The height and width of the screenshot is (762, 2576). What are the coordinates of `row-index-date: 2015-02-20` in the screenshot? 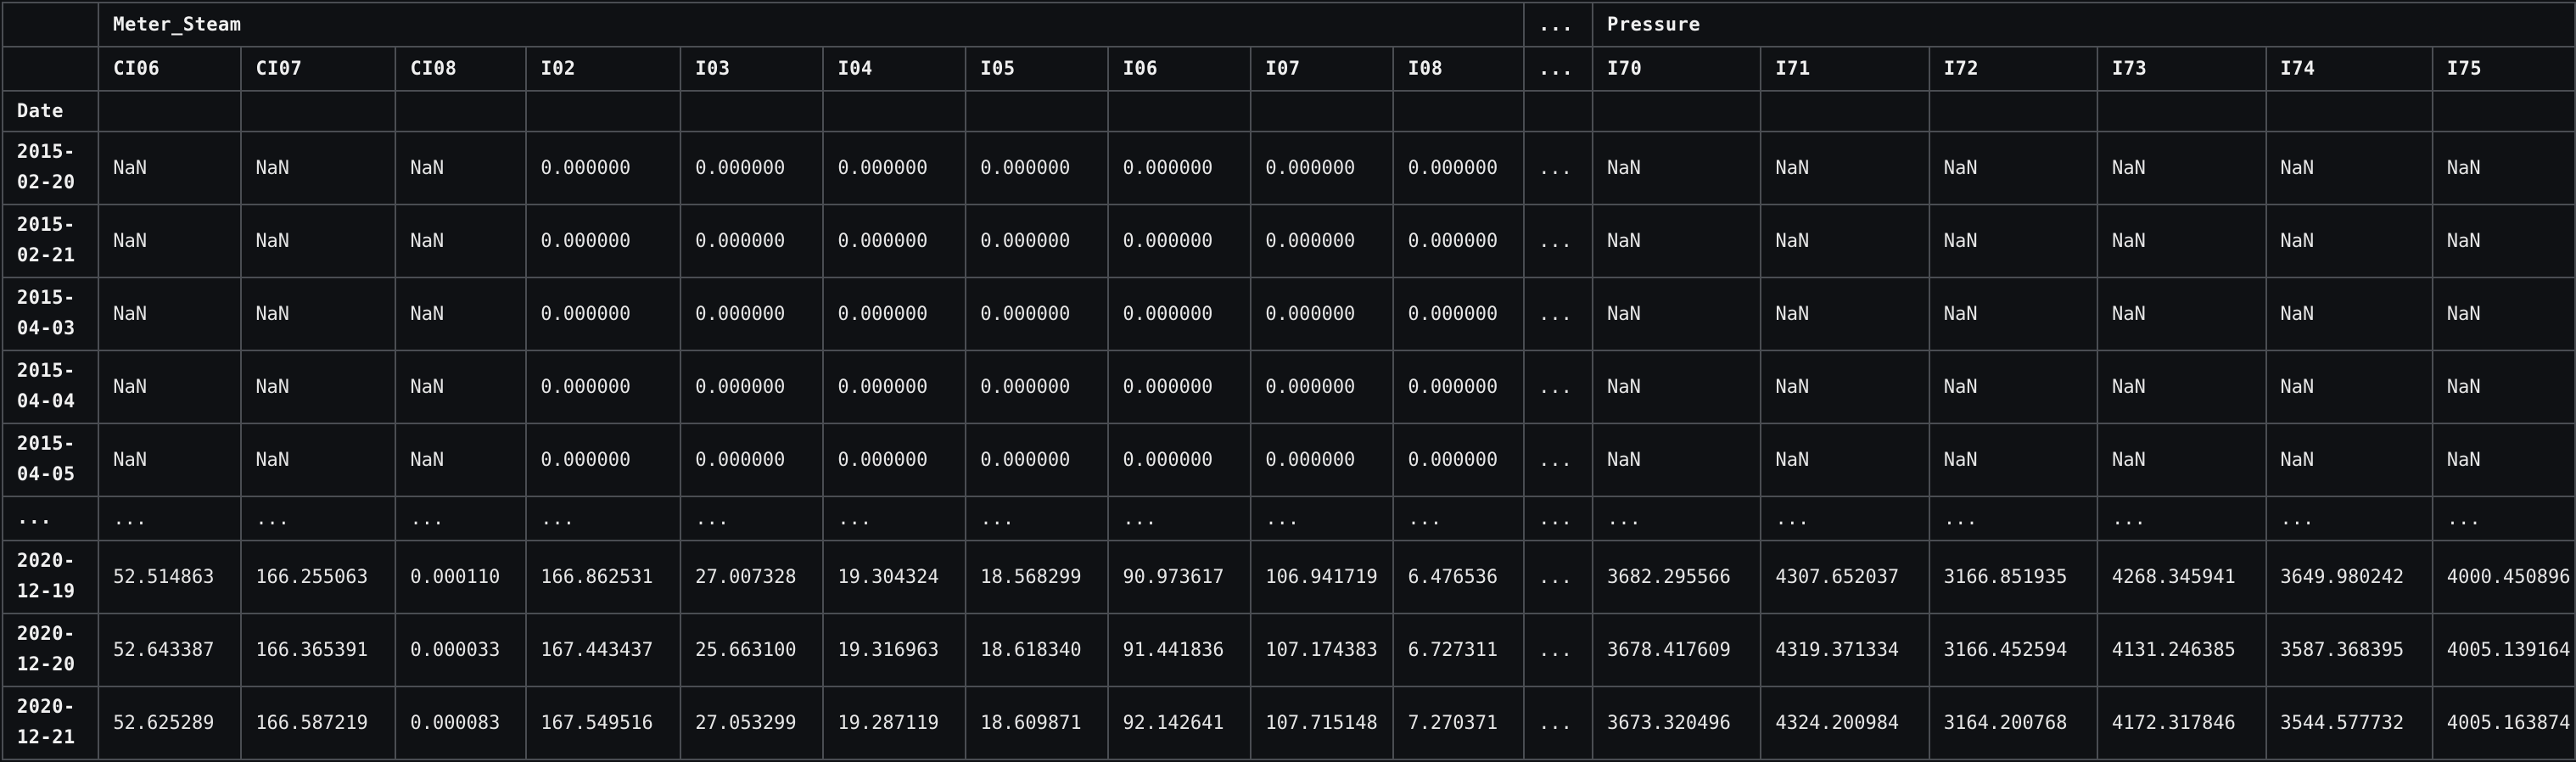 It's located at (51, 168).